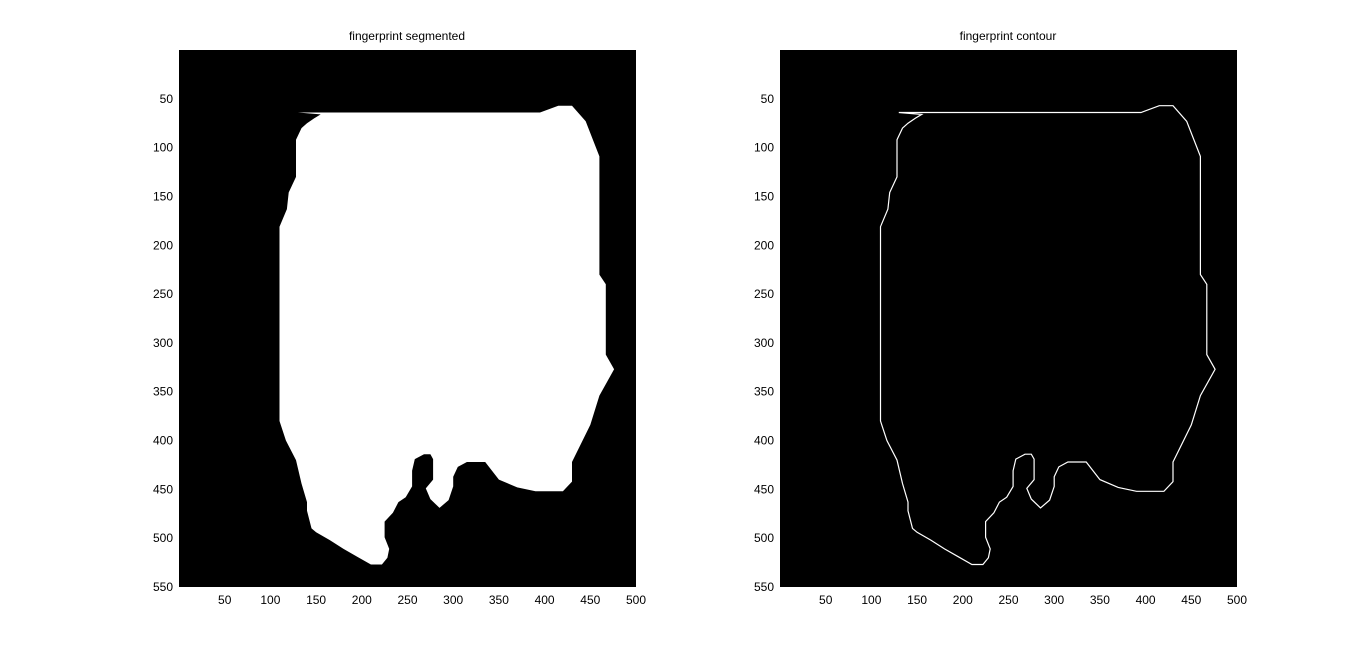  What do you see at coordinates (1033, 600) in the screenshot?
I see `contour-x-axis: 50 100 150 200 250 300 350 400 450 500` at bounding box center [1033, 600].